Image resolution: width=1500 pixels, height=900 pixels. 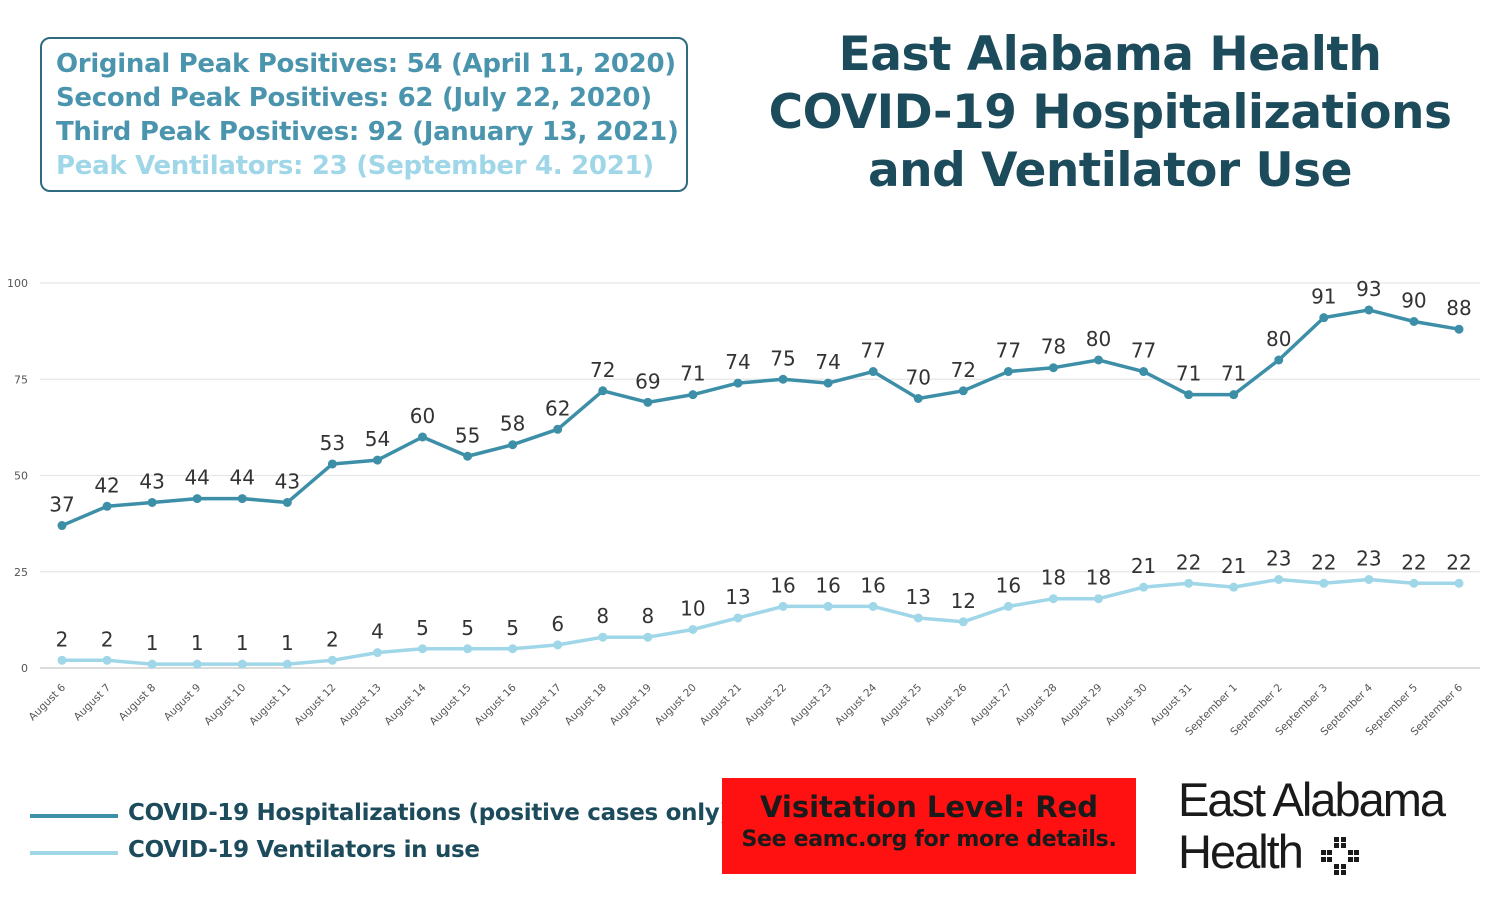 What do you see at coordinates (1278, 558) in the screenshot?
I see `data-label-ventilators: 23` at bounding box center [1278, 558].